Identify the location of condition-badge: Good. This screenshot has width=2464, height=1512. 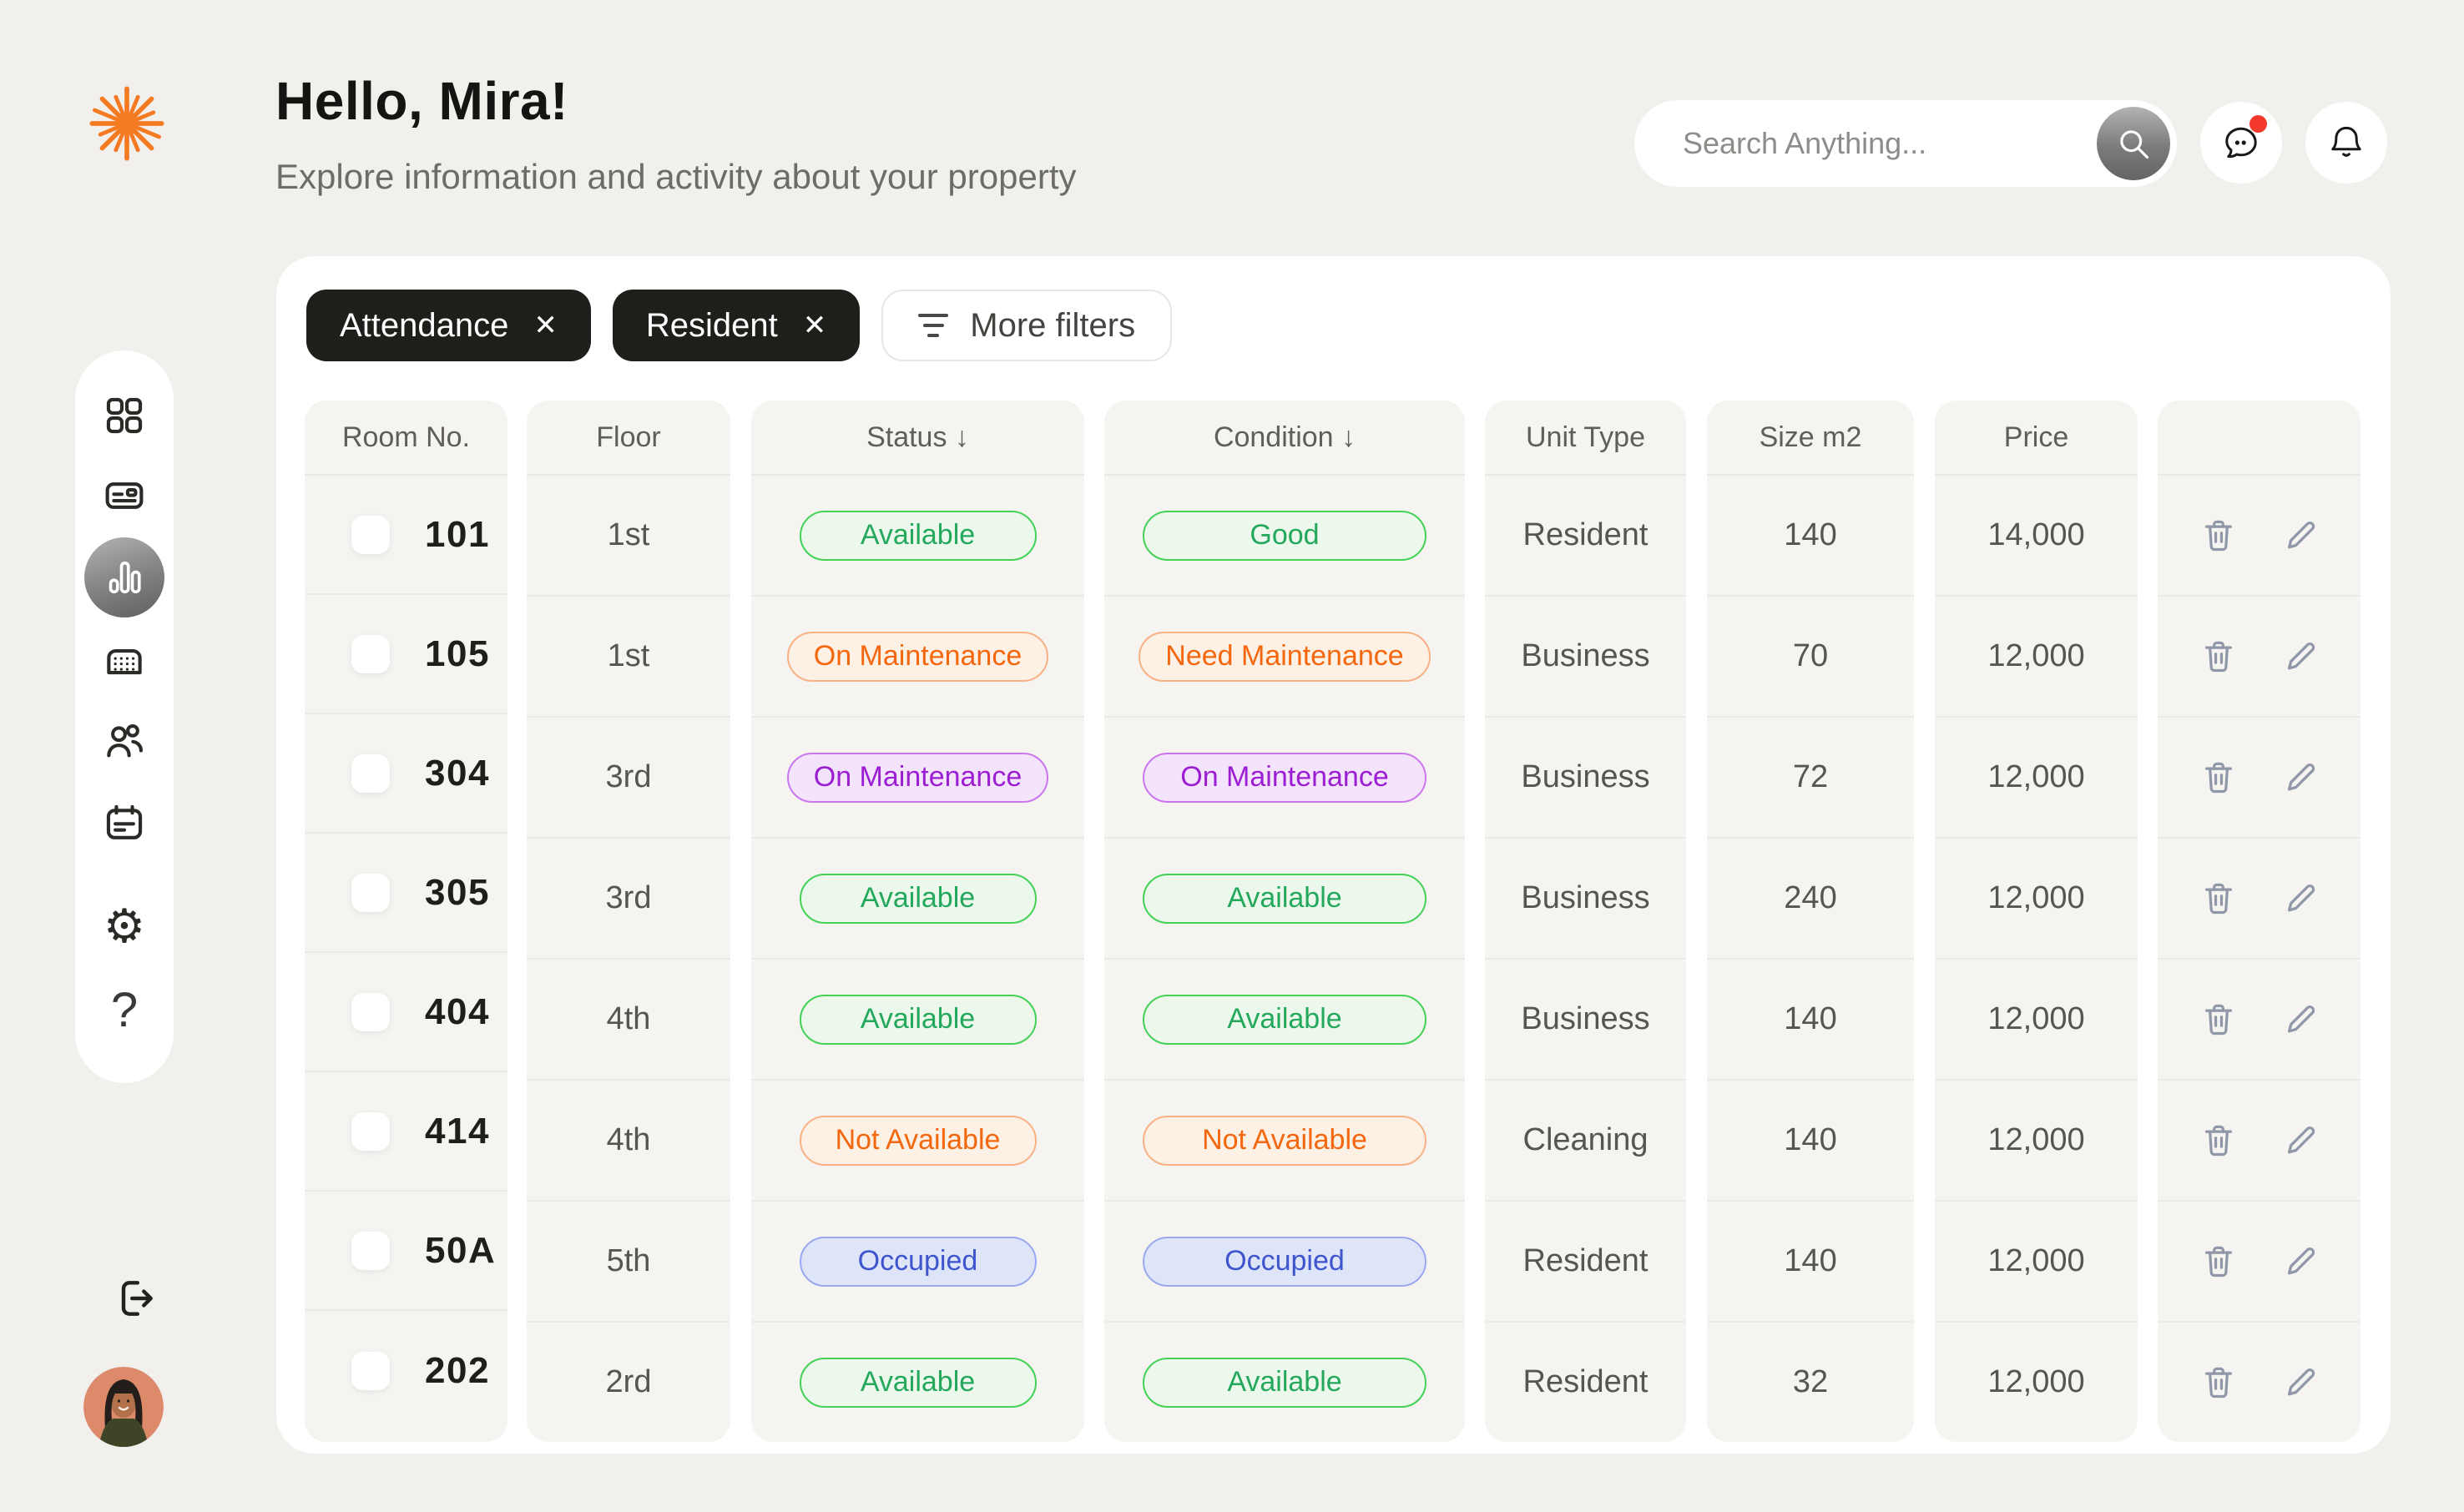
(1284, 535).